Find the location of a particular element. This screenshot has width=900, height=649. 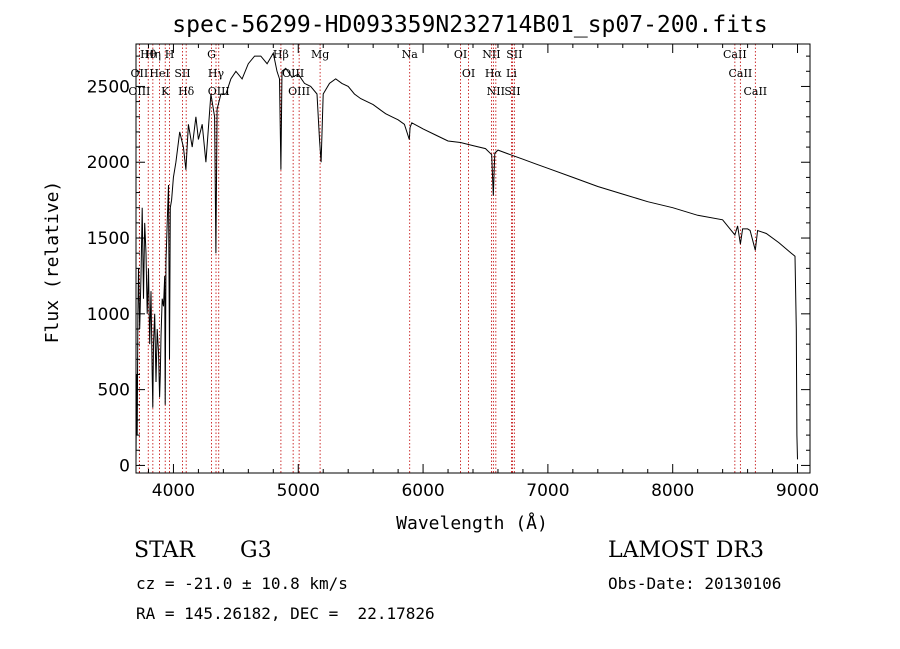

line-label: Na is located at coordinates (410, 54).